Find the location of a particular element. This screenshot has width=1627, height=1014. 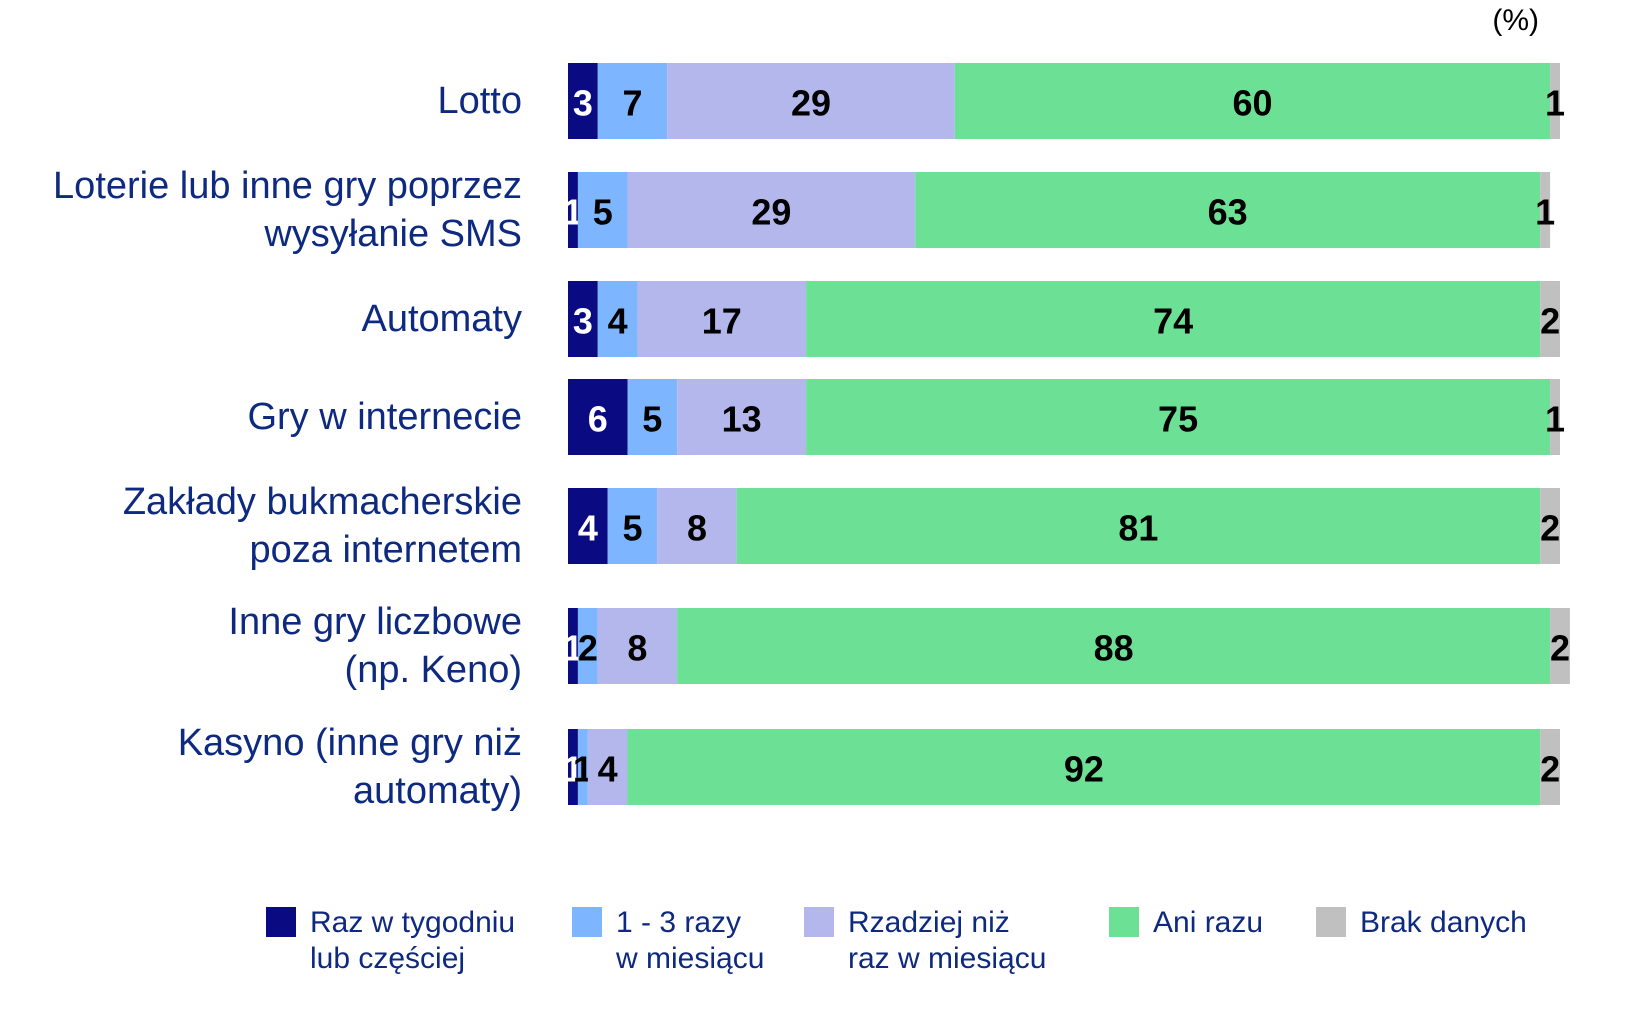

value-label: 75 is located at coordinates (1178, 419).